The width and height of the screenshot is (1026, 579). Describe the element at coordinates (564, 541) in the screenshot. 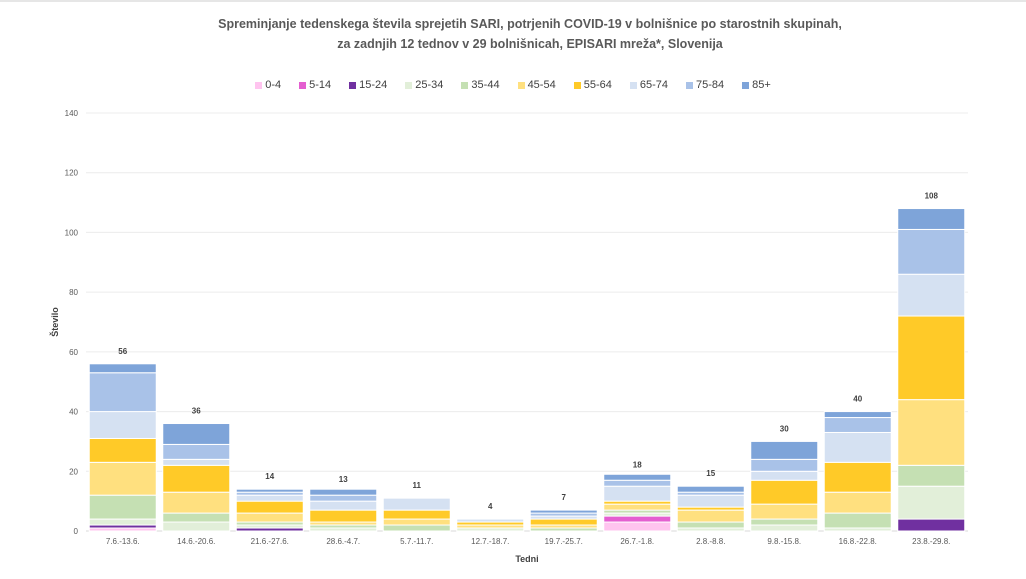

I see `x-tick-label: 19.7.-25.7.` at that location.